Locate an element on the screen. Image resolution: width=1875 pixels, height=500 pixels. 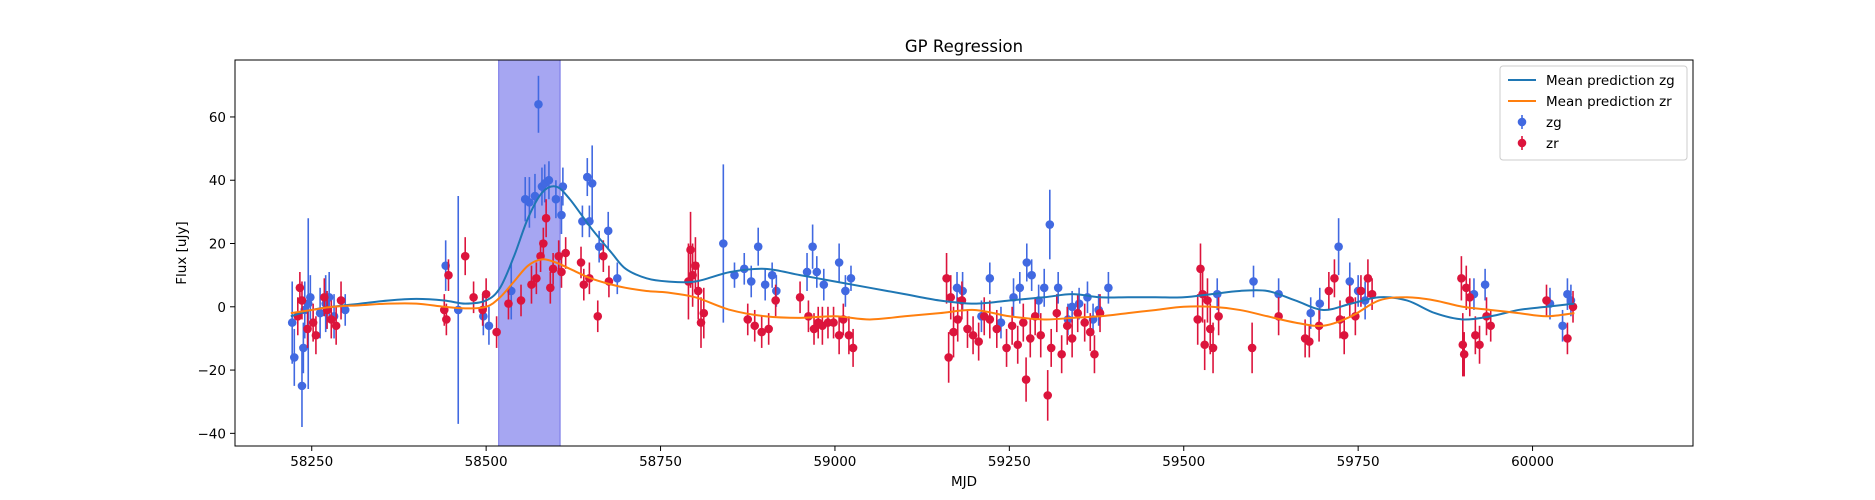
line-Mean prediction zr is located at coordinates (932, 293).